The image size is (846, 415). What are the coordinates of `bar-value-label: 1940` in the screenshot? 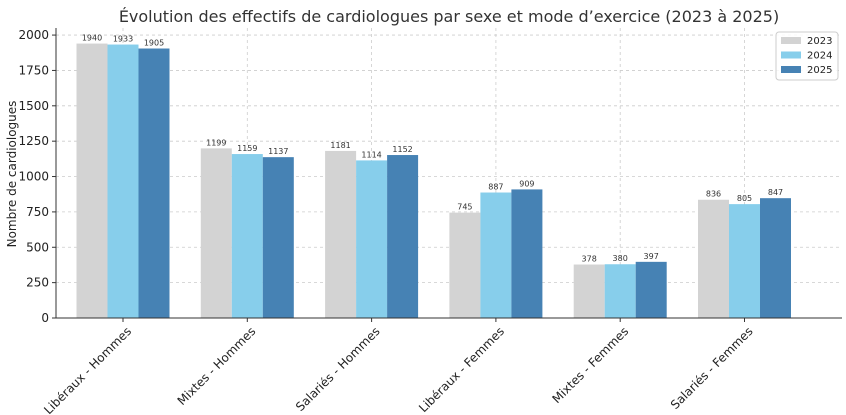 It's located at (92, 38).